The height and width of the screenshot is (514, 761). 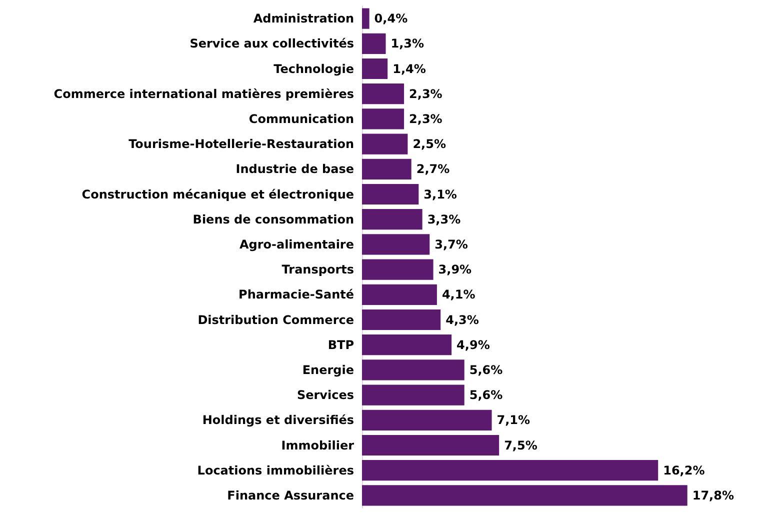 What do you see at coordinates (318, 269) in the screenshot?
I see `y-tick-label: Transports` at bounding box center [318, 269].